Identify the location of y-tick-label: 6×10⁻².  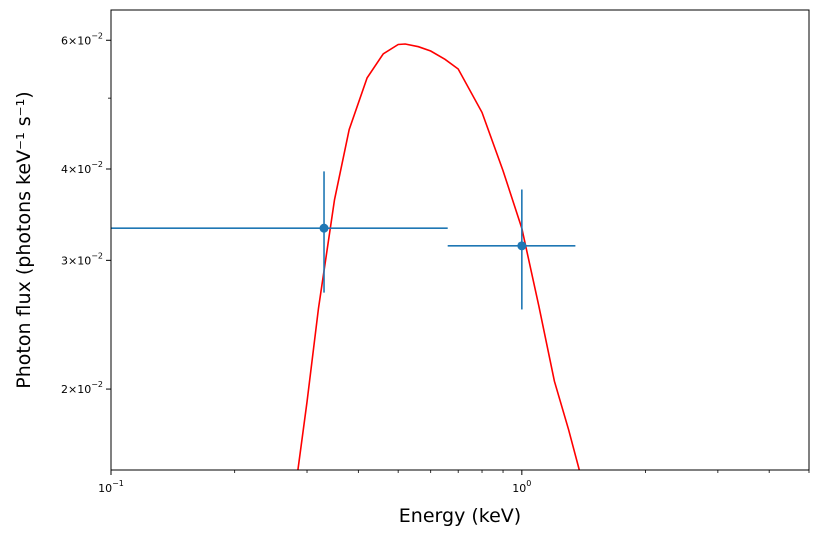
(82, 39).